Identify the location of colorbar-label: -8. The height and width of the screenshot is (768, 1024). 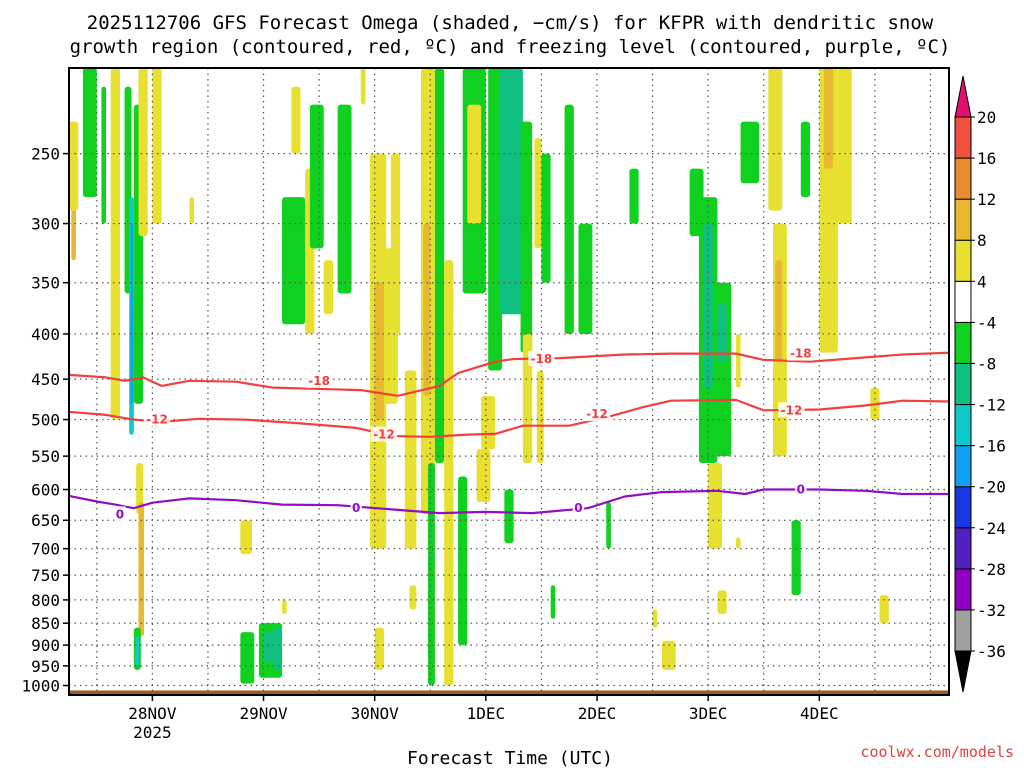
(986, 363).